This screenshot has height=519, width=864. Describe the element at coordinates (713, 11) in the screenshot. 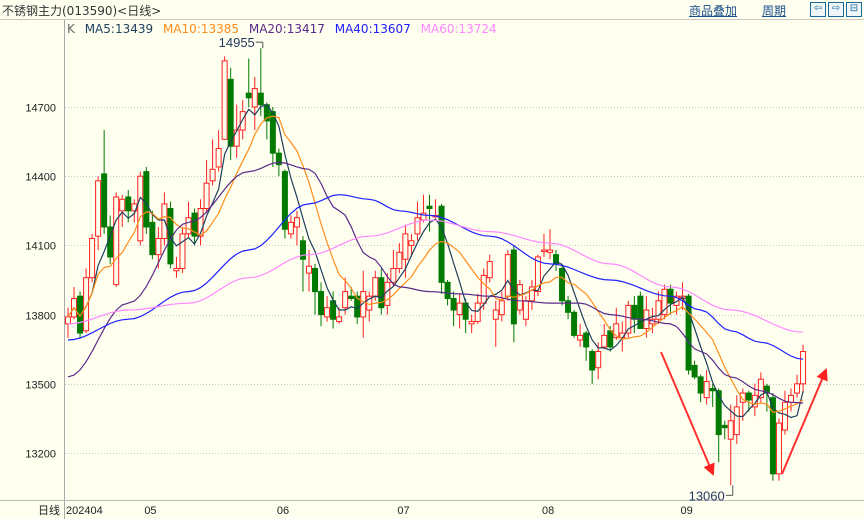

I see `overlay-commodity-link: 商品叠加` at that location.